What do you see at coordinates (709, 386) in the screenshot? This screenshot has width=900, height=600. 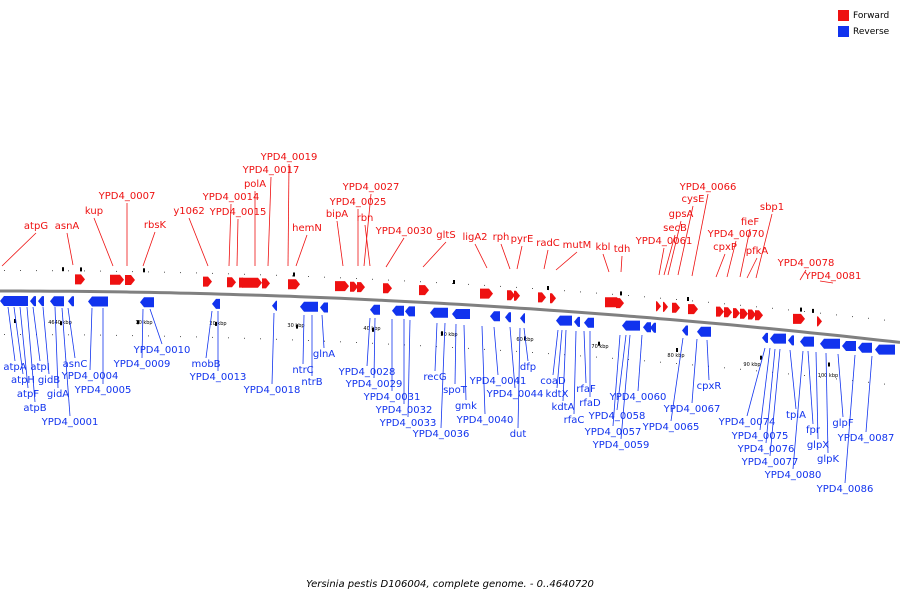 I see `reverse-gene-label-cpxr: cpxR` at bounding box center [709, 386].